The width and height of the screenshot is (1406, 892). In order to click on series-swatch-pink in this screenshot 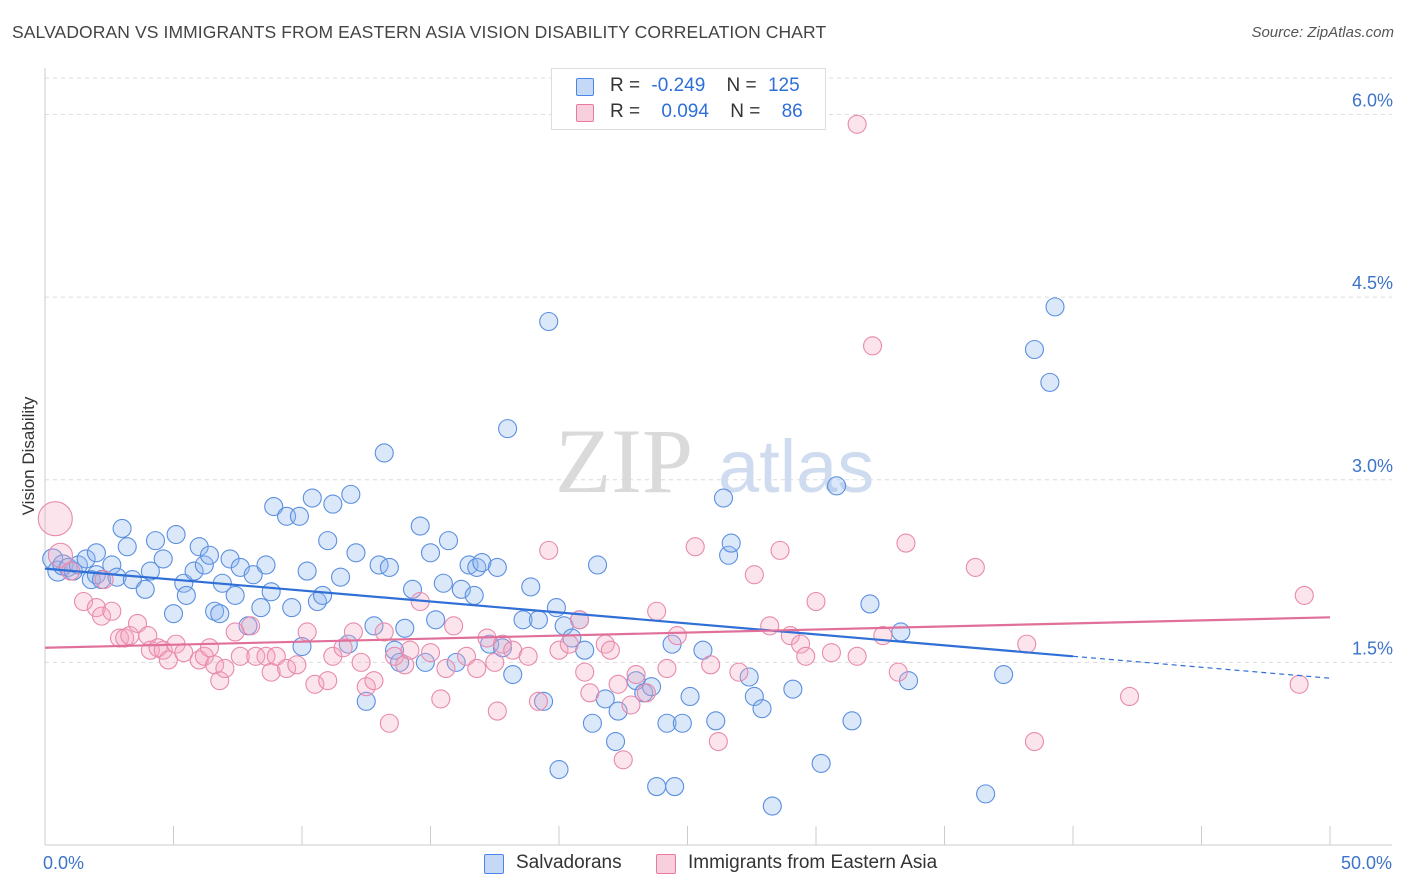, I will do `click(666, 864)`.